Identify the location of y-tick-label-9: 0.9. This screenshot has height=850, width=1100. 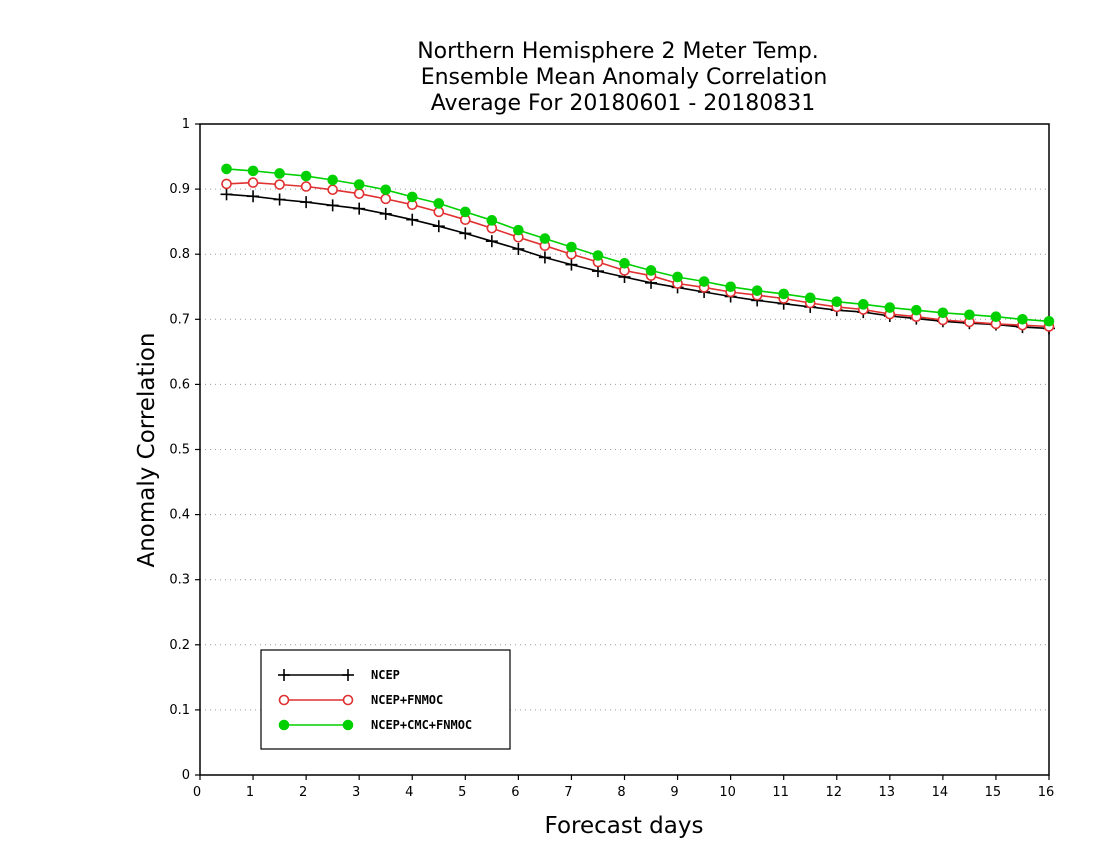
(179, 189).